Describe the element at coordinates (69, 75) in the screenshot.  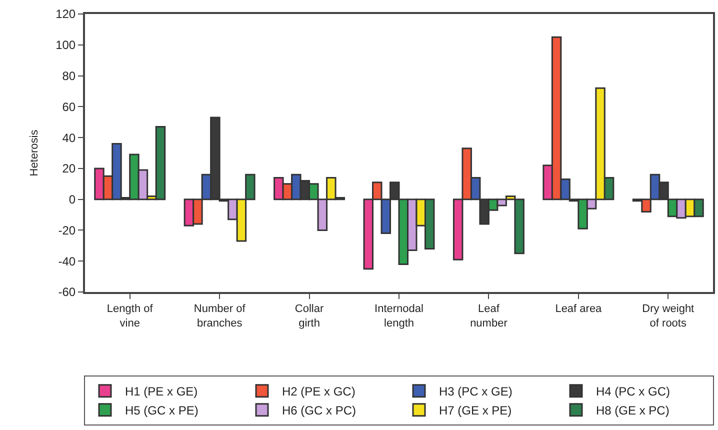
I see `y-tick-label: 80` at that location.